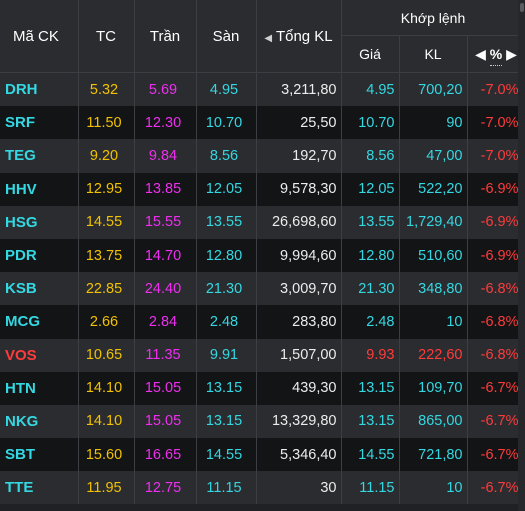 The width and height of the screenshot is (525, 511). Describe the element at coordinates (299, 388) in the screenshot. I see `total-volume-cell: 439,30` at that location.